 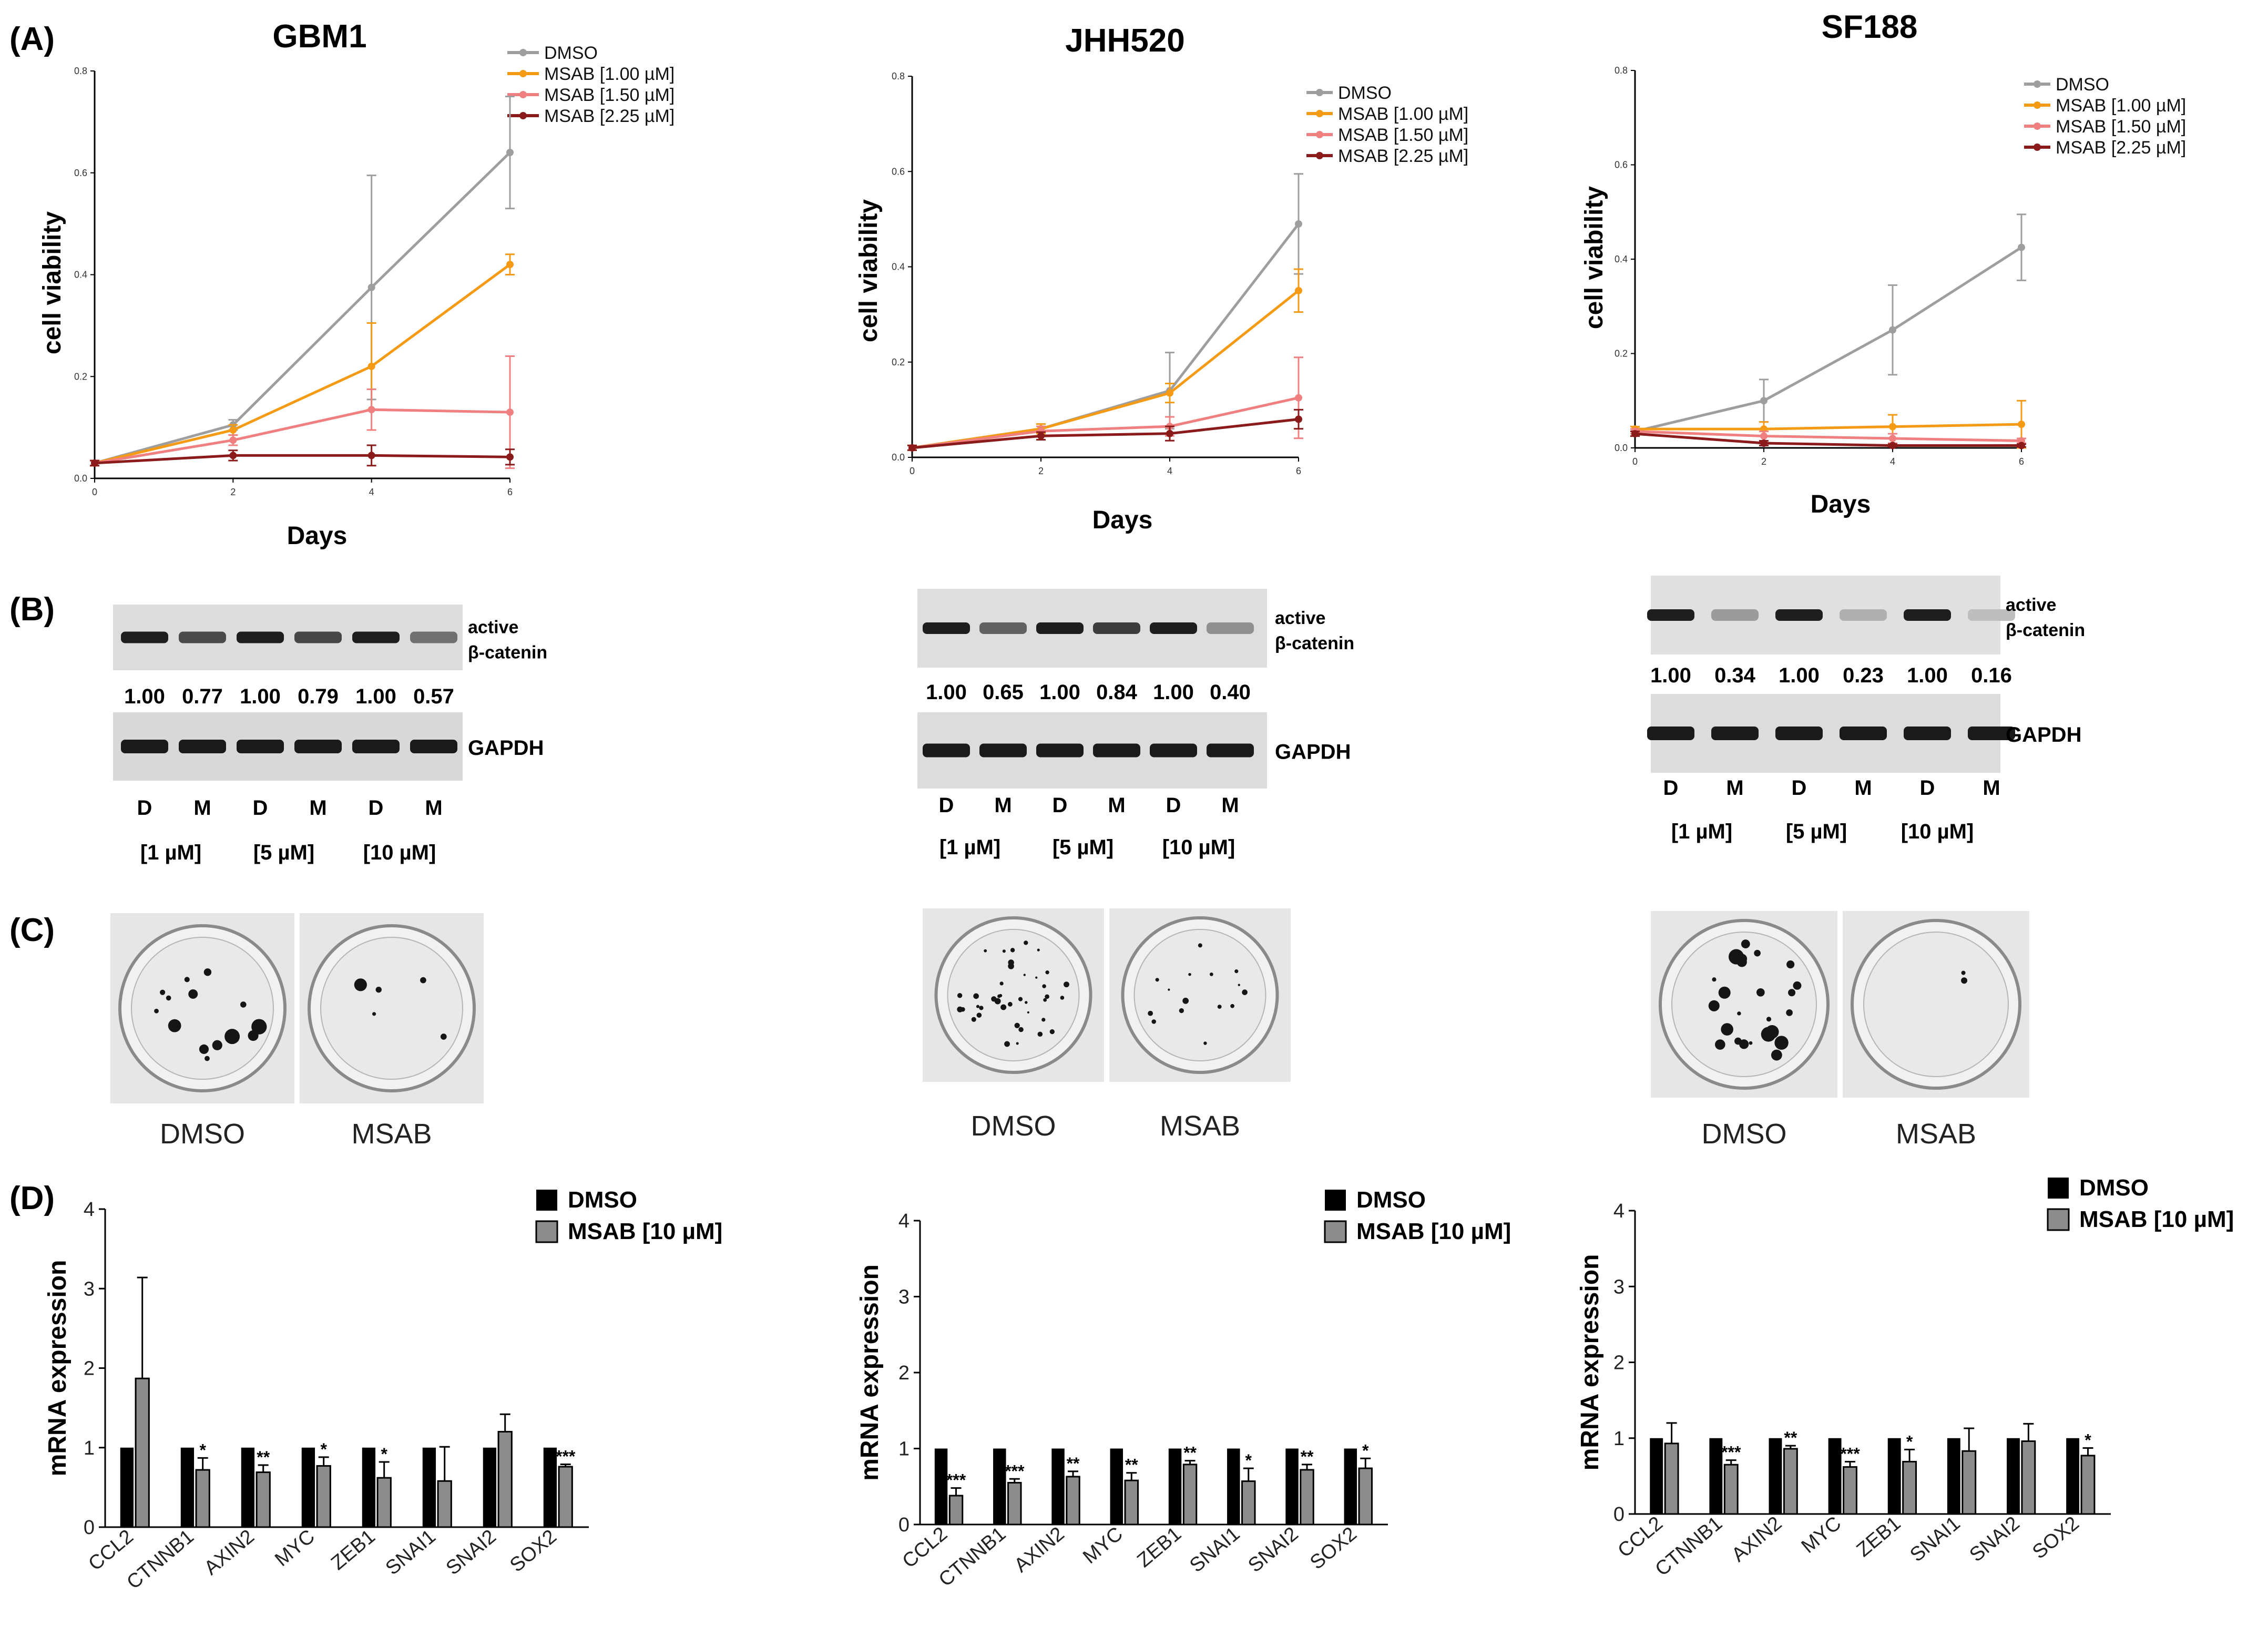 What do you see at coordinates (2031, 605) in the screenshot?
I see `blot-label-active: active` at bounding box center [2031, 605].